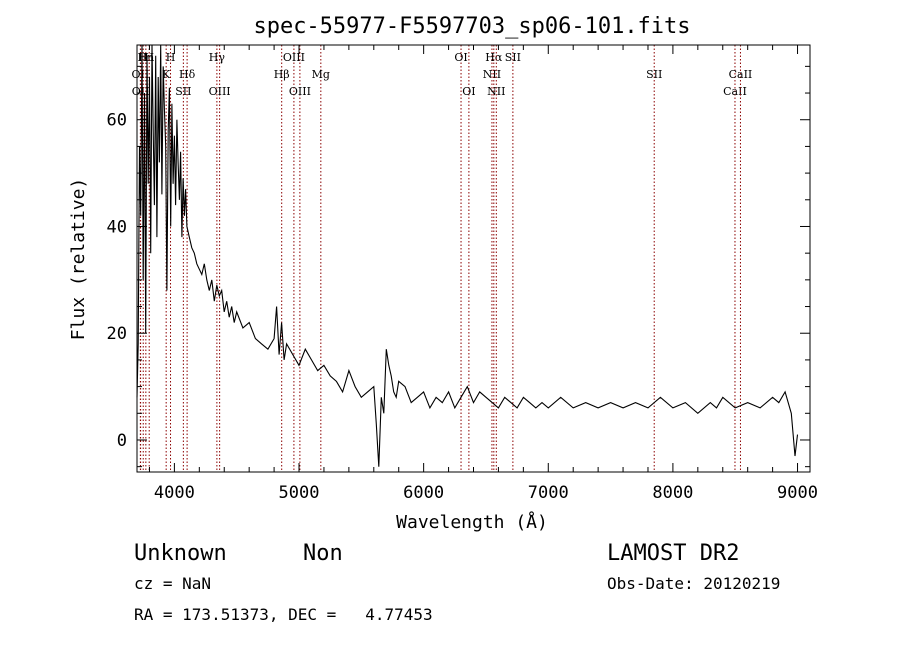 The height and width of the screenshot is (649, 900). Describe the element at coordinates (166, 74) in the screenshot. I see `line-marker-label: K` at that location.